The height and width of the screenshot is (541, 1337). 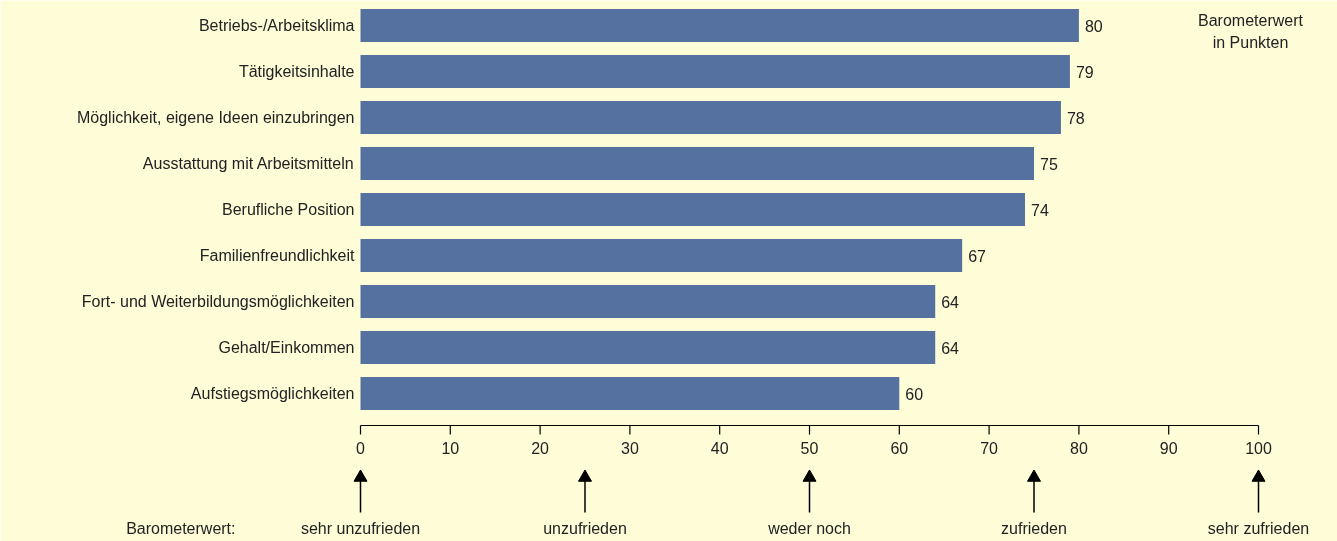 What do you see at coordinates (288, 209) in the screenshot?
I see `y-tick-label: Berufliche Position` at bounding box center [288, 209].